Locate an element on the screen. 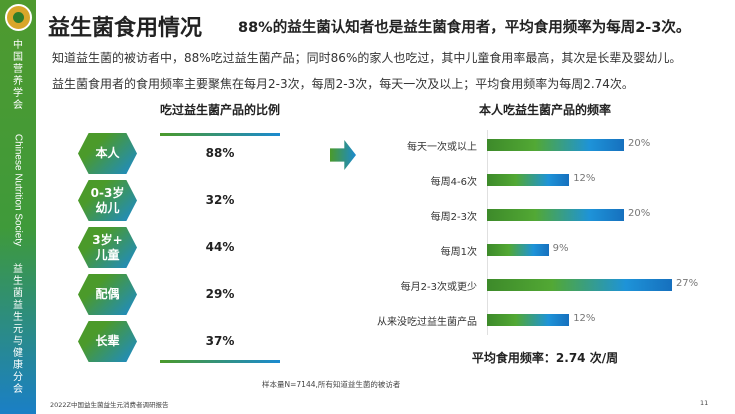  group-hexagon: 配偶 is located at coordinates (107, 294).